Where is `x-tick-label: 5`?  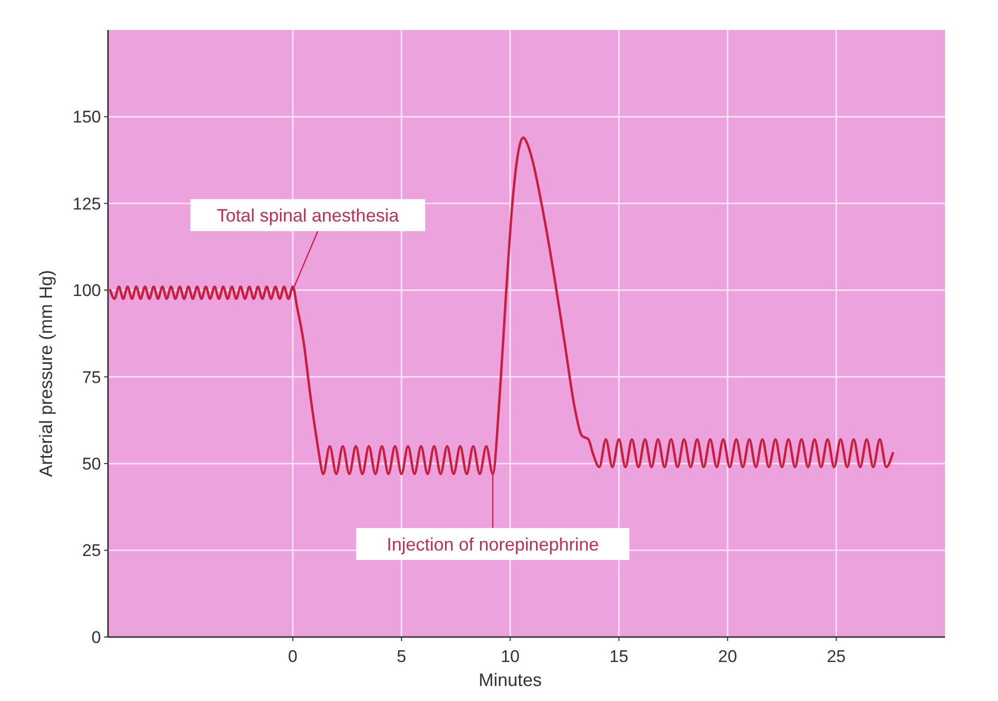 x-tick-label: 5 is located at coordinates (401, 656).